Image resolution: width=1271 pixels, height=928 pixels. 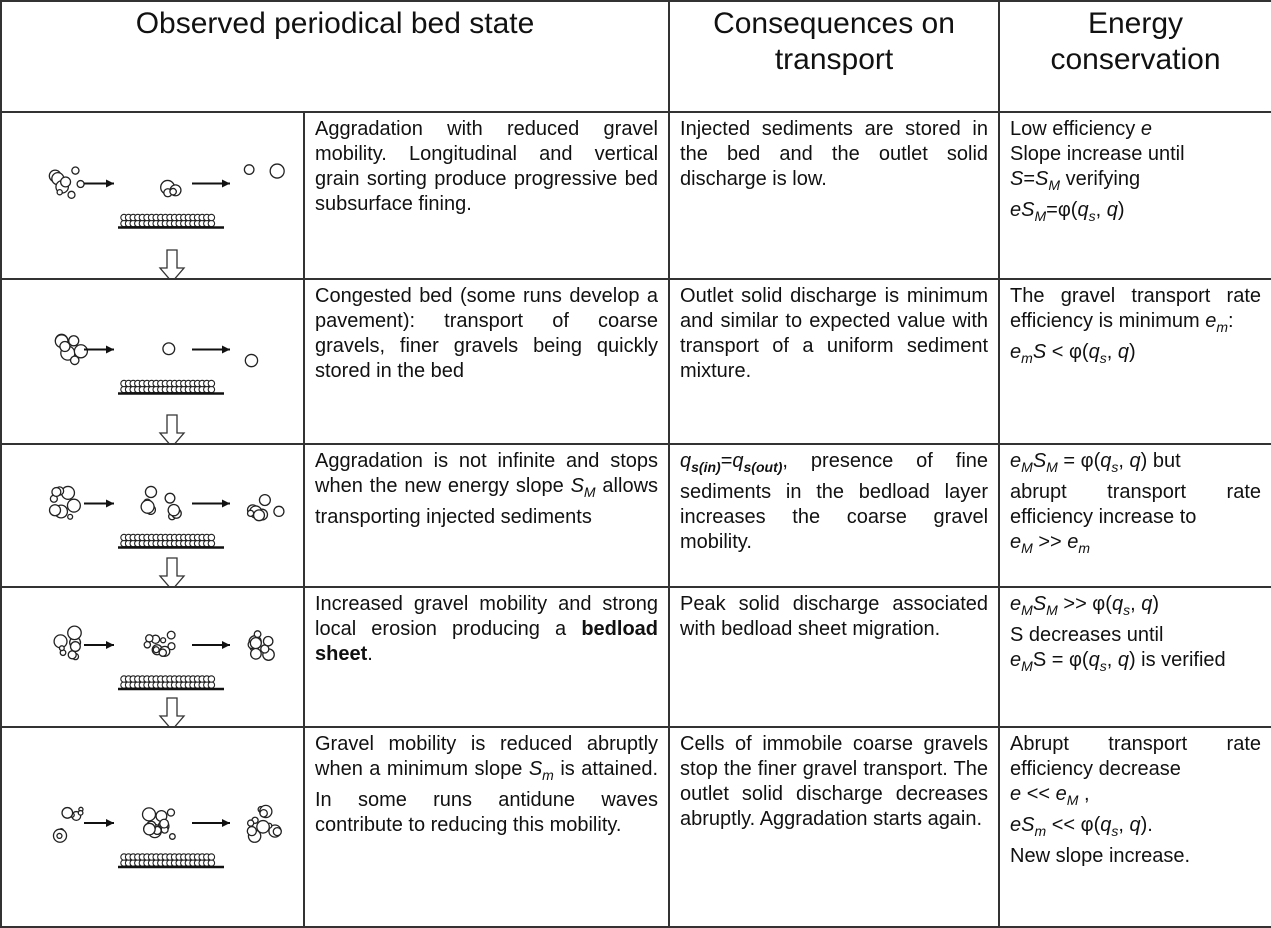 What do you see at coordinates (763, 467) in the screenshot?
I see `text-run: s(out)` at bounding box center [763, 467].